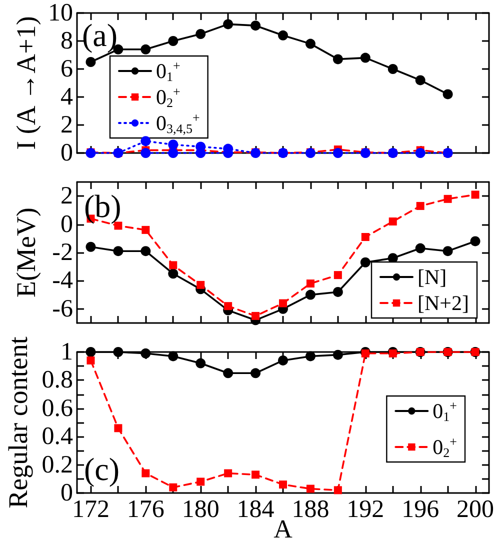 The height and width of the screenshot is (548, 498). Describe the element at coordinates (91, 509) in the screenshot. I see `x-tick-label: 172` at that location.